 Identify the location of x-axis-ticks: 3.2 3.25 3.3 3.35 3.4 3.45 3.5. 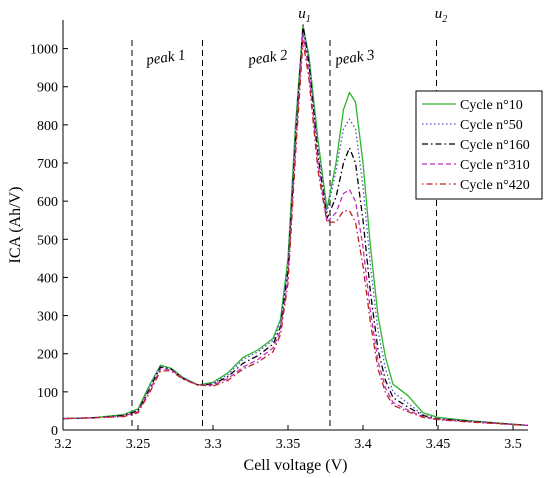
(288, 438).